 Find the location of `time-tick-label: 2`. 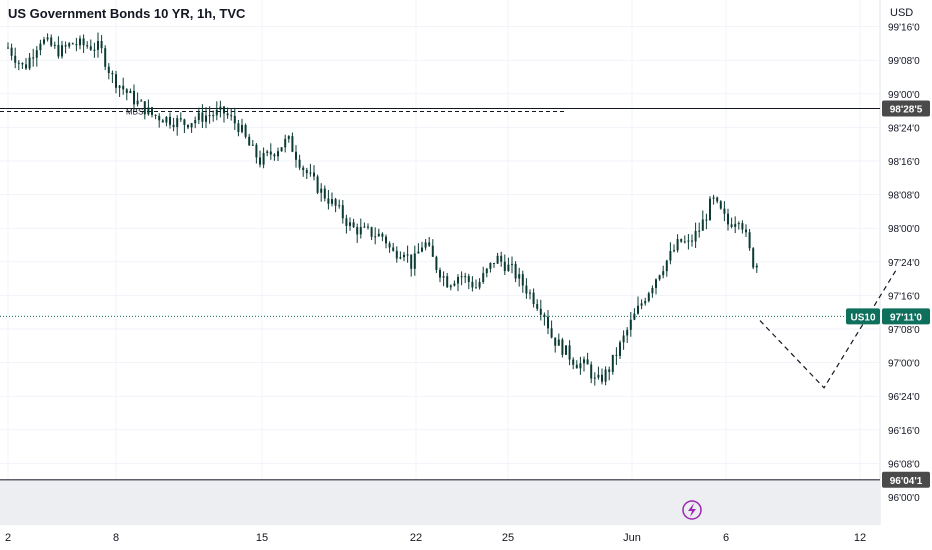

time-tick-label: 2 is located at coordinates (8, 538).